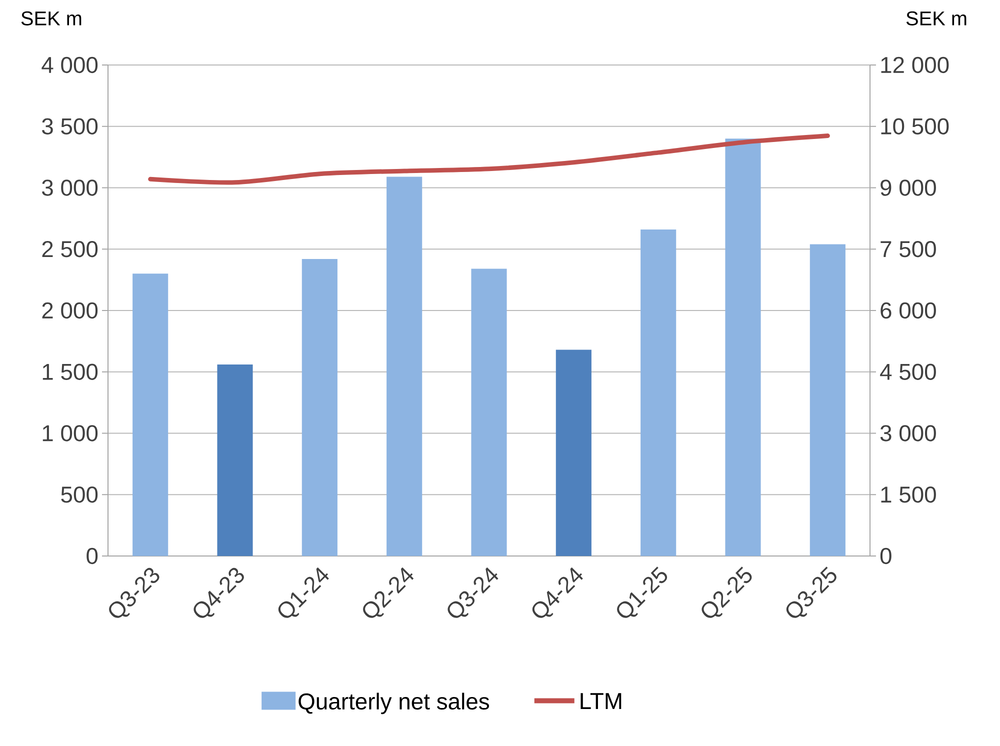 The image size is (1000, 746). What do you see at coordinates (908, 310) in the screenshot?
I see `y2-tick-label: 6 000` at bounding box center [908, 310].